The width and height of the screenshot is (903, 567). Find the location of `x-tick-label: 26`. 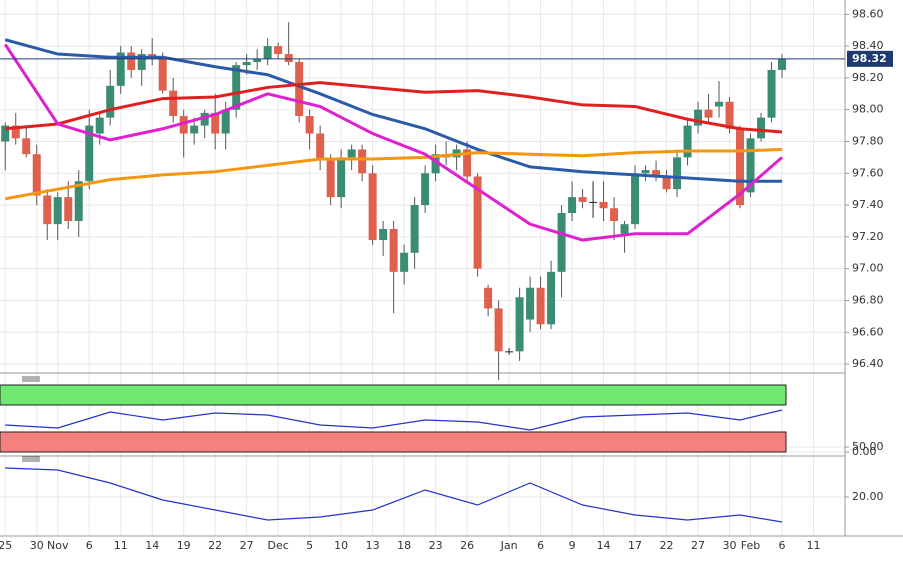

x-tick-label: 26 is located at coordinates (467, 545).